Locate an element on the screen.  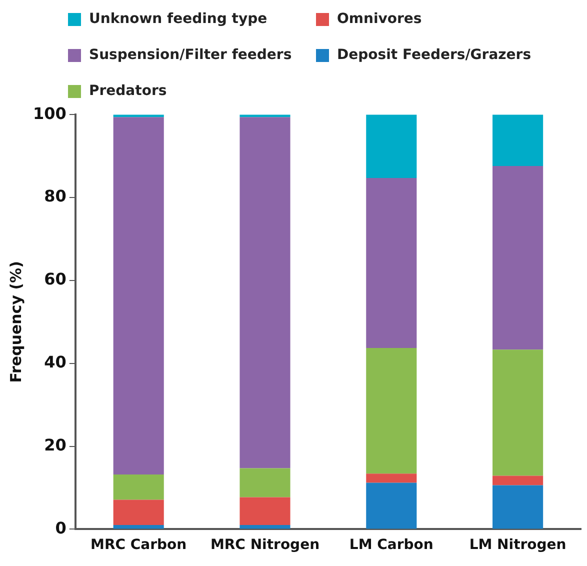
x-tick-label: LM Carbon is located at coordinates (391, 545).